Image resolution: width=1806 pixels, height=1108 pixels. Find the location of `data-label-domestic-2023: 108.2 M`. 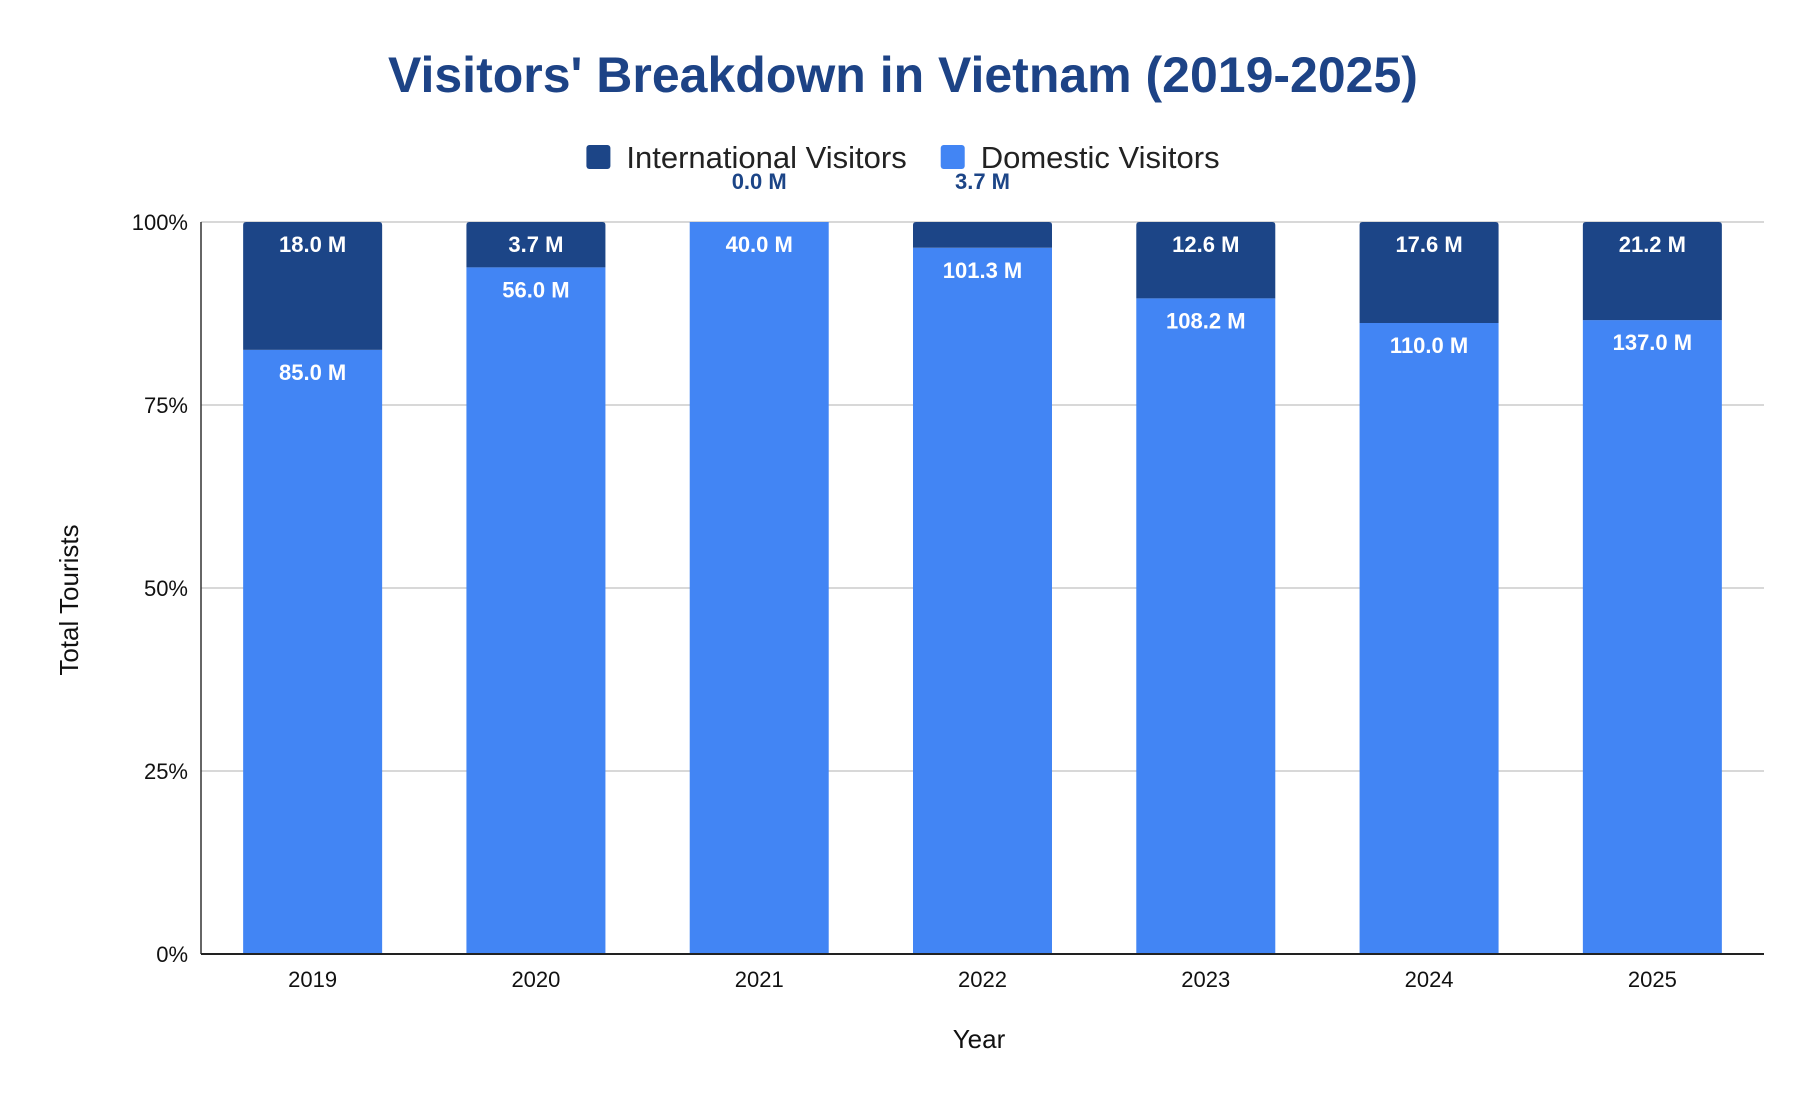

data-label-domestic-2023: 108.2 M is located at coordinates (1206, 320).